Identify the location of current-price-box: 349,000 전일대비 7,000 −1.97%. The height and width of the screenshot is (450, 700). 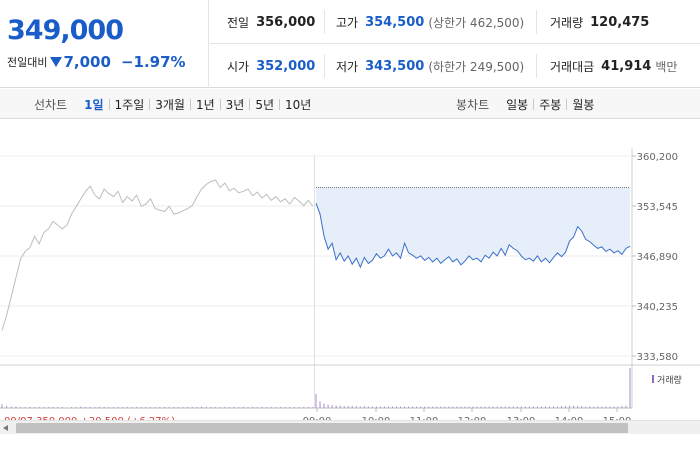
(104, 44).